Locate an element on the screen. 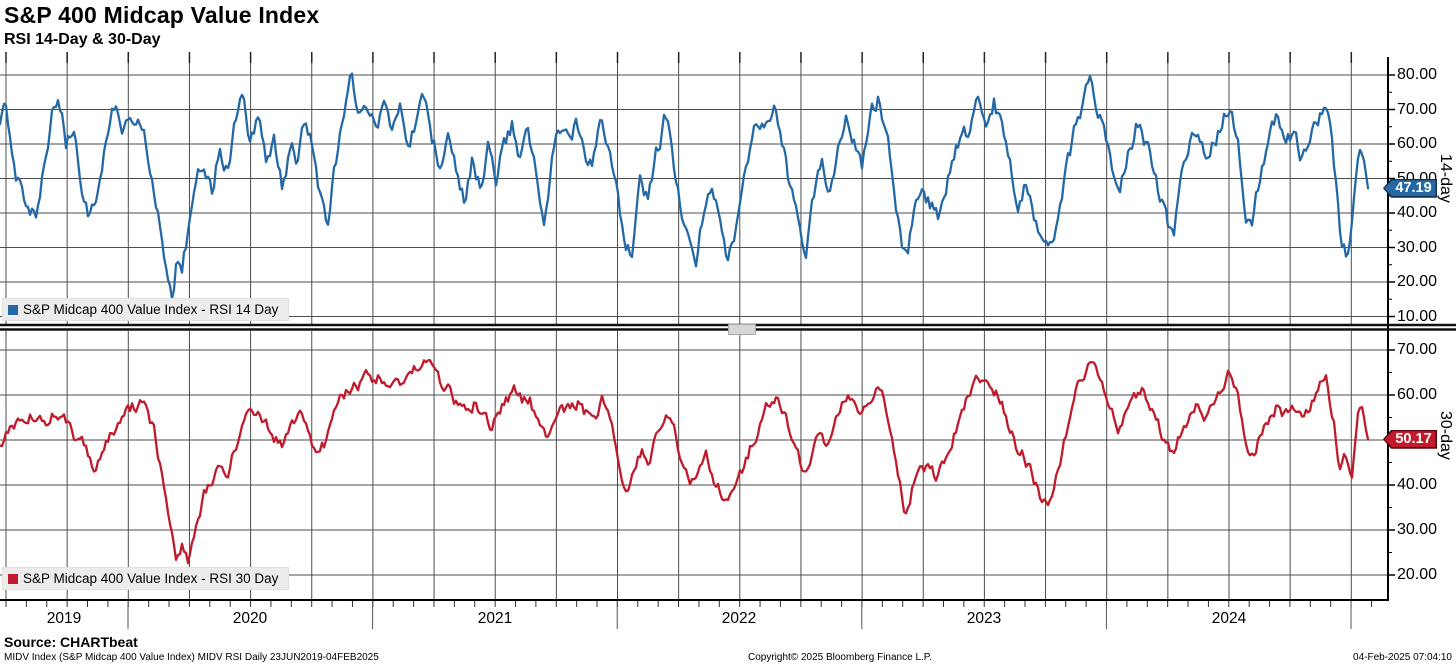  panel-axis-title-30day: 30-day is located at coordinates (1445, 436).